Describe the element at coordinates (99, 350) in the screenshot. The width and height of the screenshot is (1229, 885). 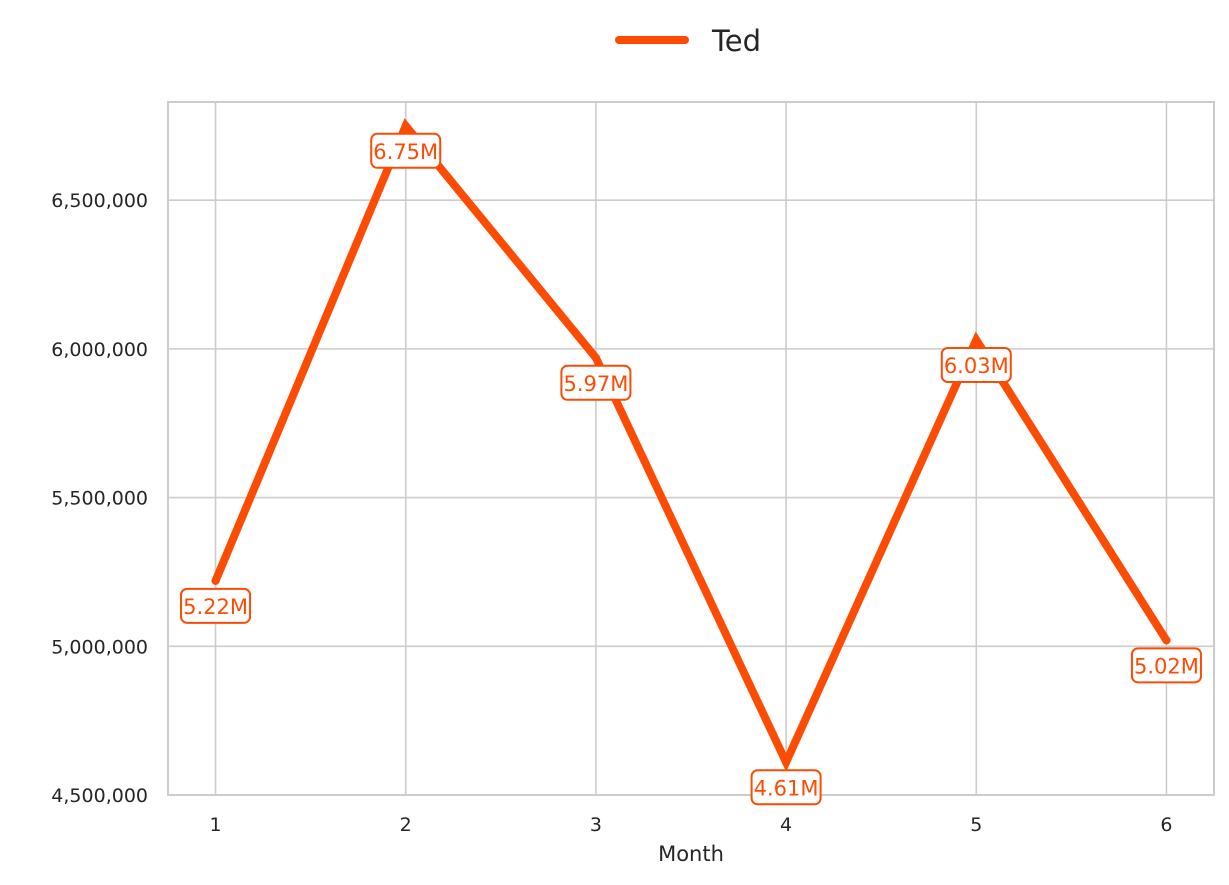
I see `y-tick-label: 6,000,000` at that location.